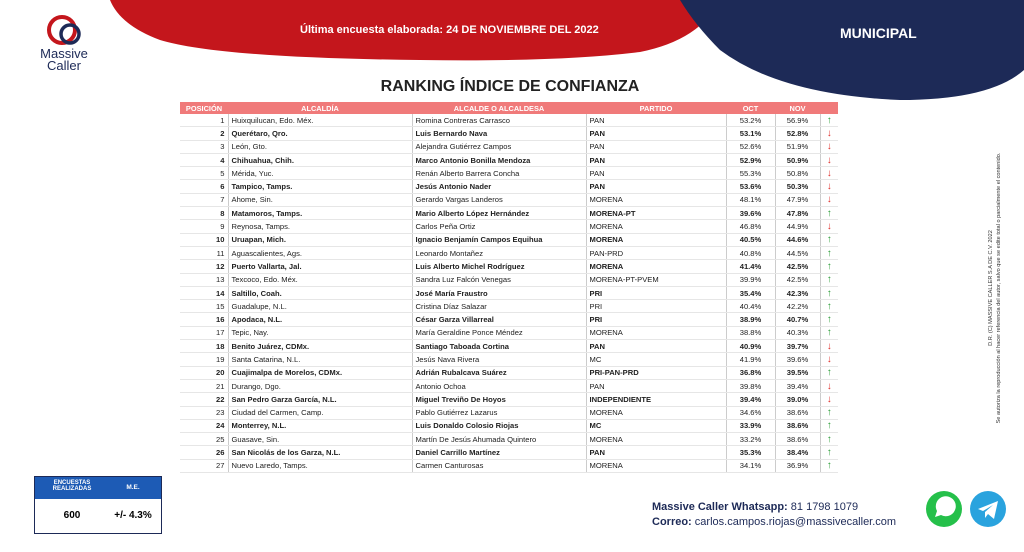  What do you see at coordinates (751, 121) in the screenshot?
I see `table-cell: 53.2%` at bounding box center [751, 121].